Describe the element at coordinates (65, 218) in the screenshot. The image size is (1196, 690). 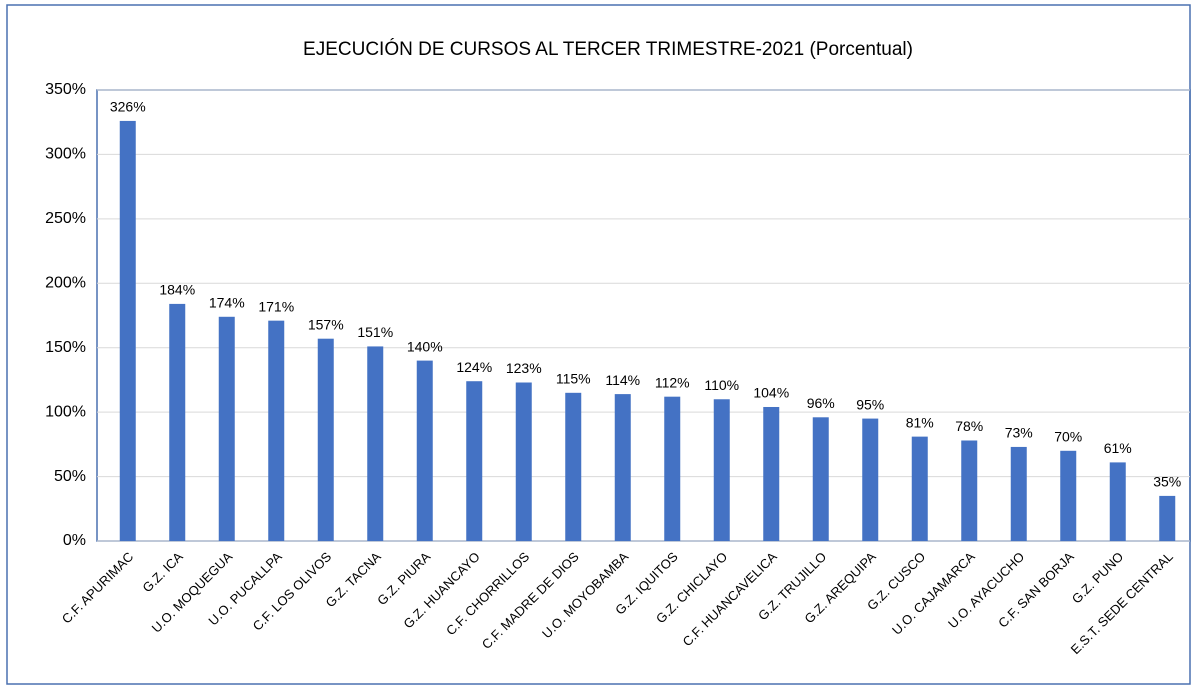
I see `y-tick-label: 250%` at that location.